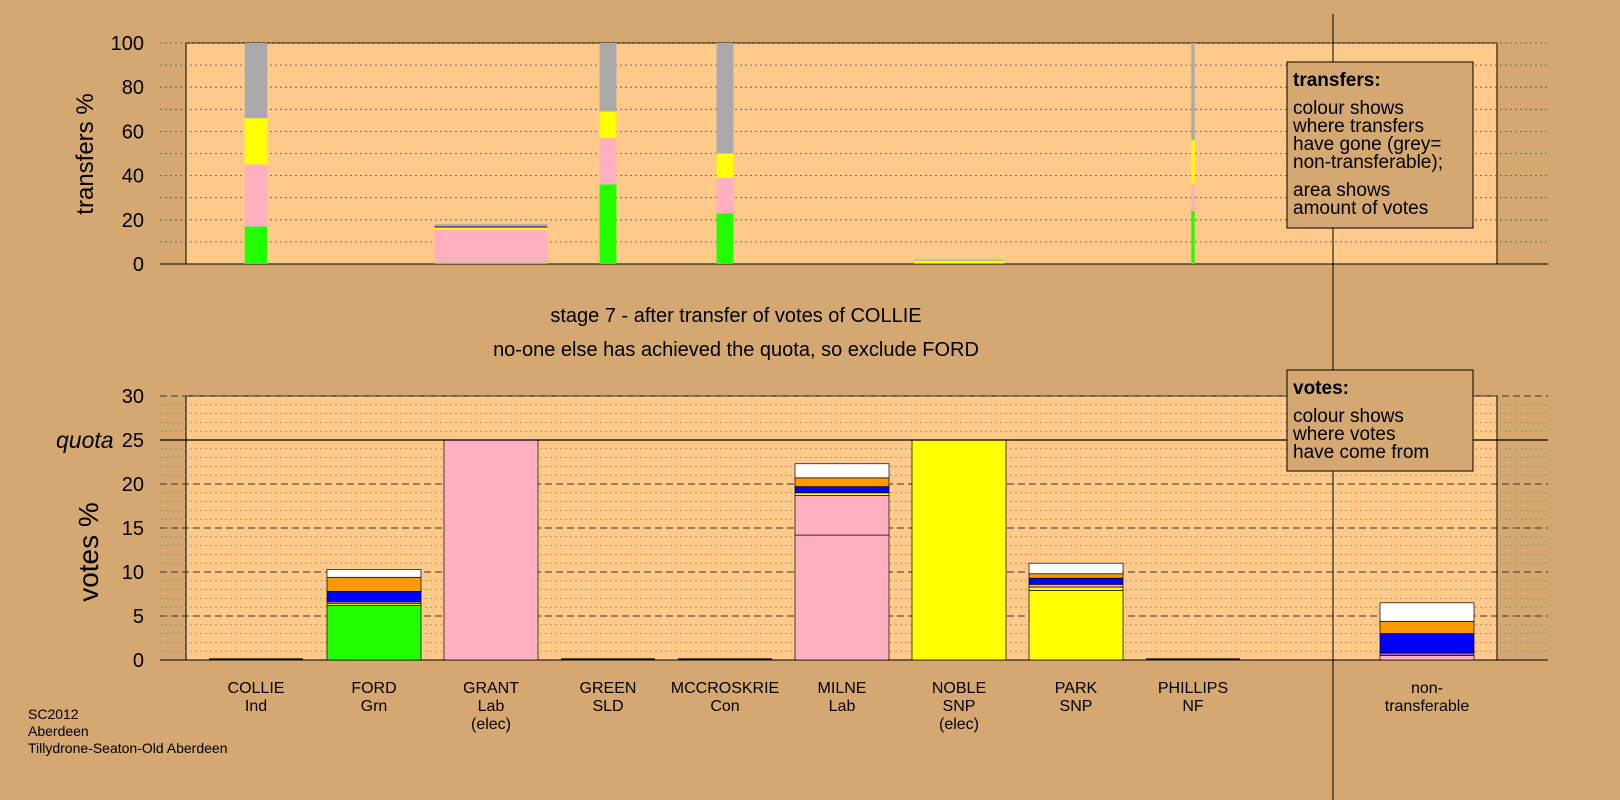  I want to click on x-category-label: MILNE, so click(842, 688).